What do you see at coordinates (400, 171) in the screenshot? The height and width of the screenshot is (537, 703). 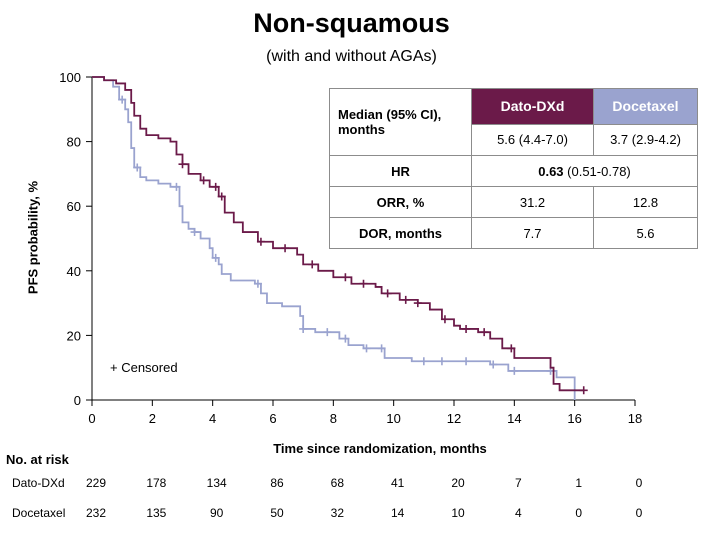 I see `hr-label: HR` at bounding box center [400, 171].